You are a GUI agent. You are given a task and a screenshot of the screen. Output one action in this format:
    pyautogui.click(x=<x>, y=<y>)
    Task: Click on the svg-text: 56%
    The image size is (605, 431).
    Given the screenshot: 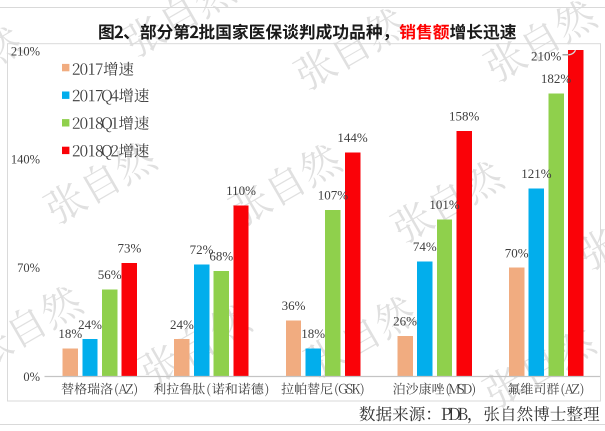 What is the action you would take?
    pyautogui.click(x=110, y=274)
    